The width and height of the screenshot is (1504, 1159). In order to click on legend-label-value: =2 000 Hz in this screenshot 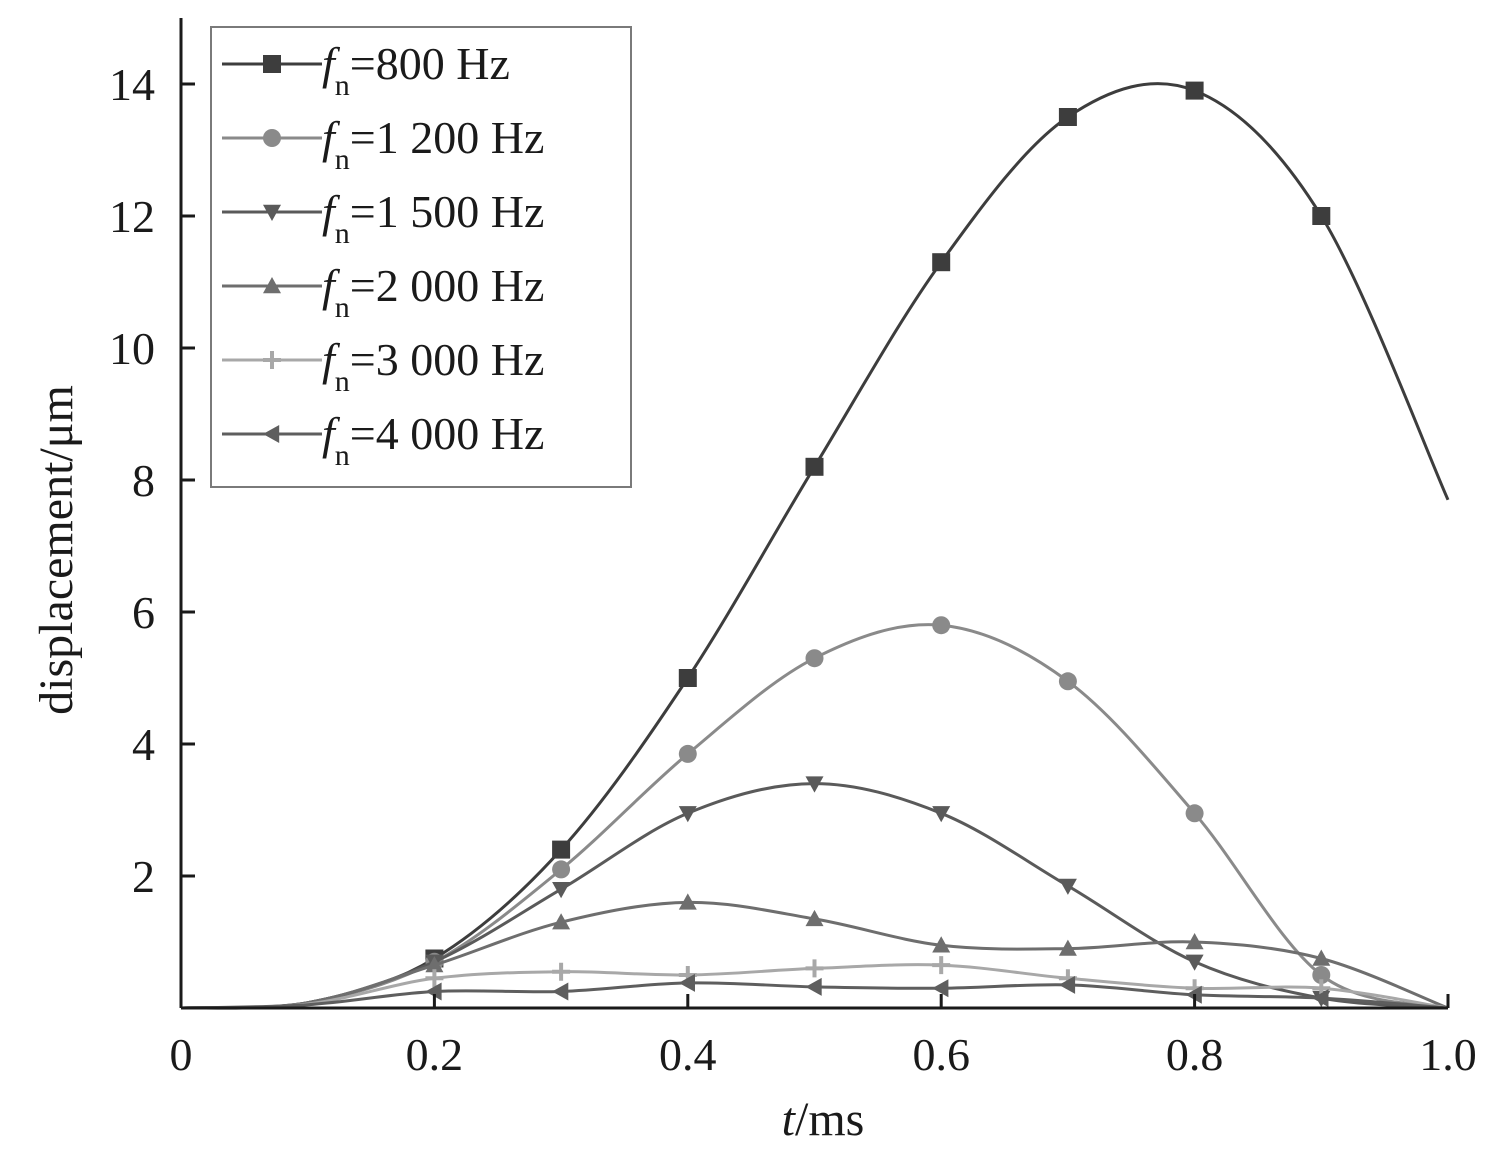, I will do `click(447, 285)`.